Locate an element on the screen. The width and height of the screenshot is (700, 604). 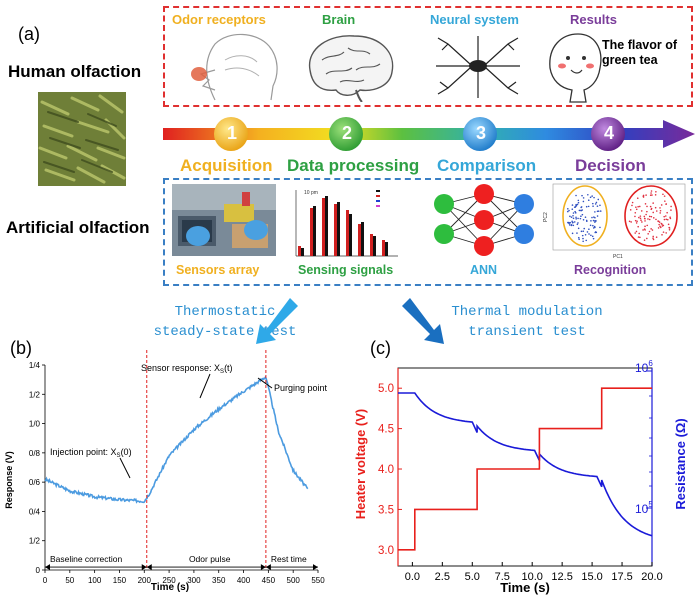
phase-odor-pulse-label: Odor pulse is located at coordinates (210, 559).